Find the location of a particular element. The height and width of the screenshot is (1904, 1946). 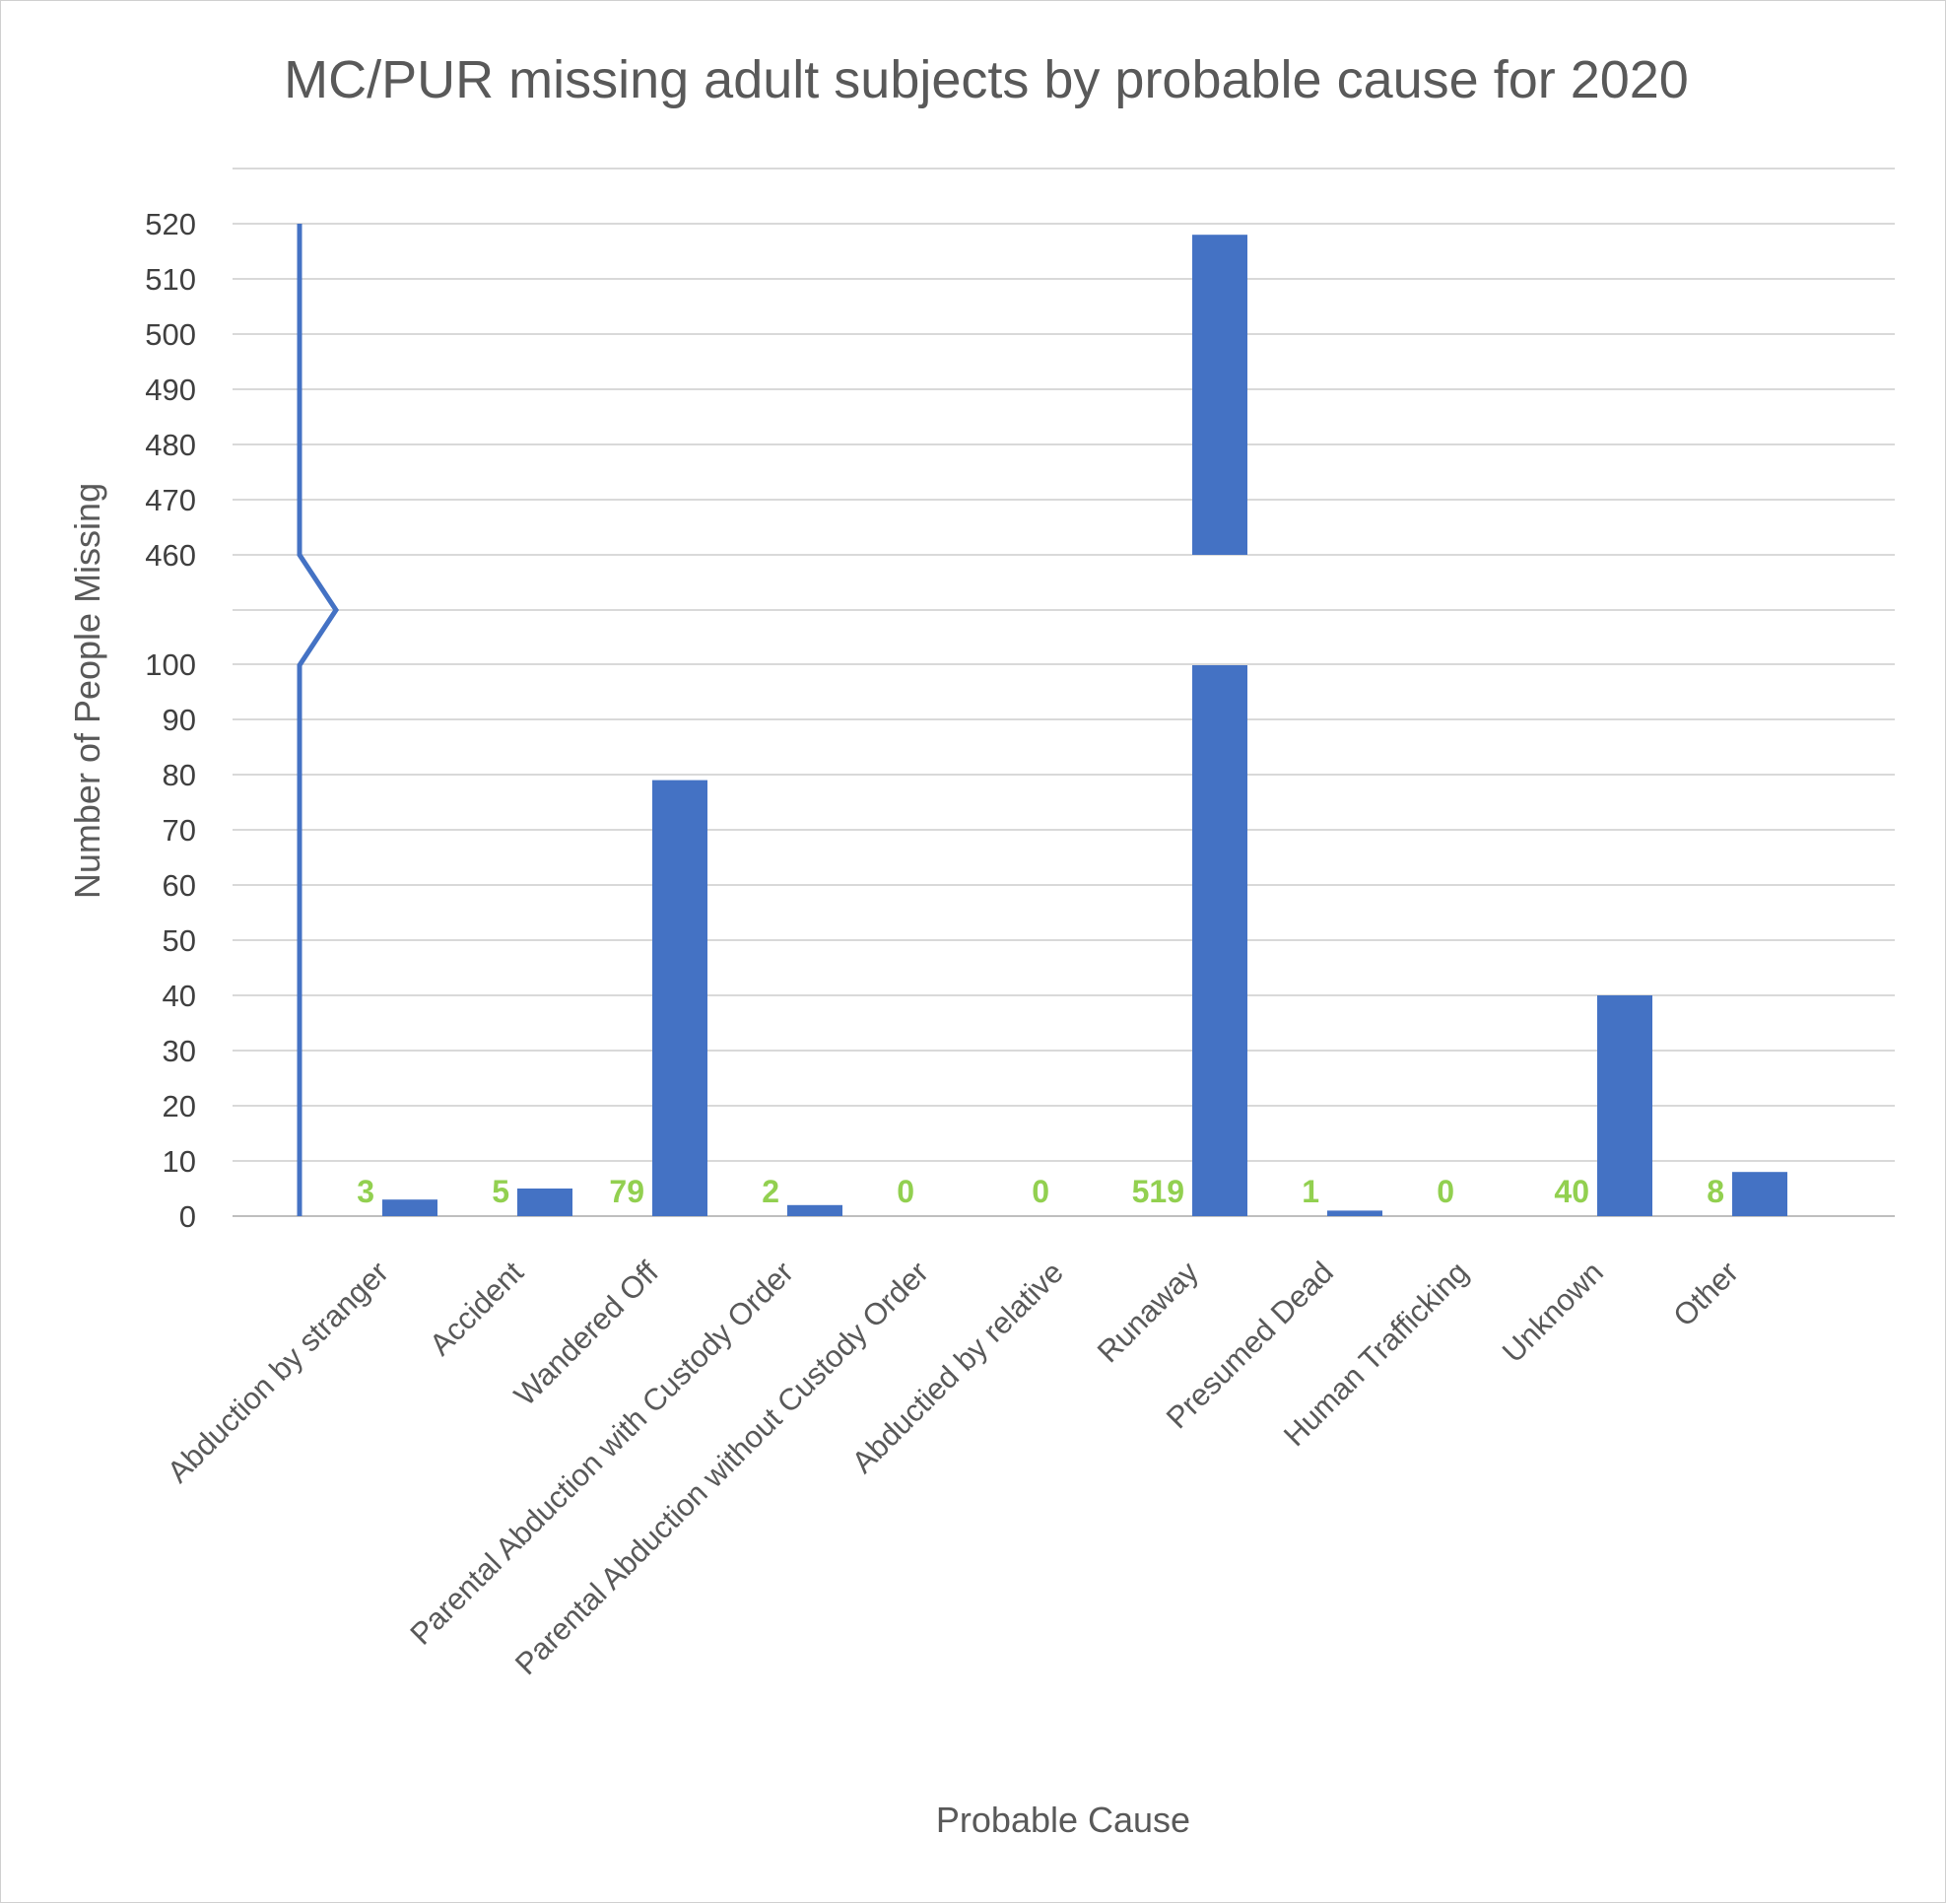

data-labels: 3 5 79 2 0 0 519 1 0 40 8 is located at coordinates (1040, 1191).